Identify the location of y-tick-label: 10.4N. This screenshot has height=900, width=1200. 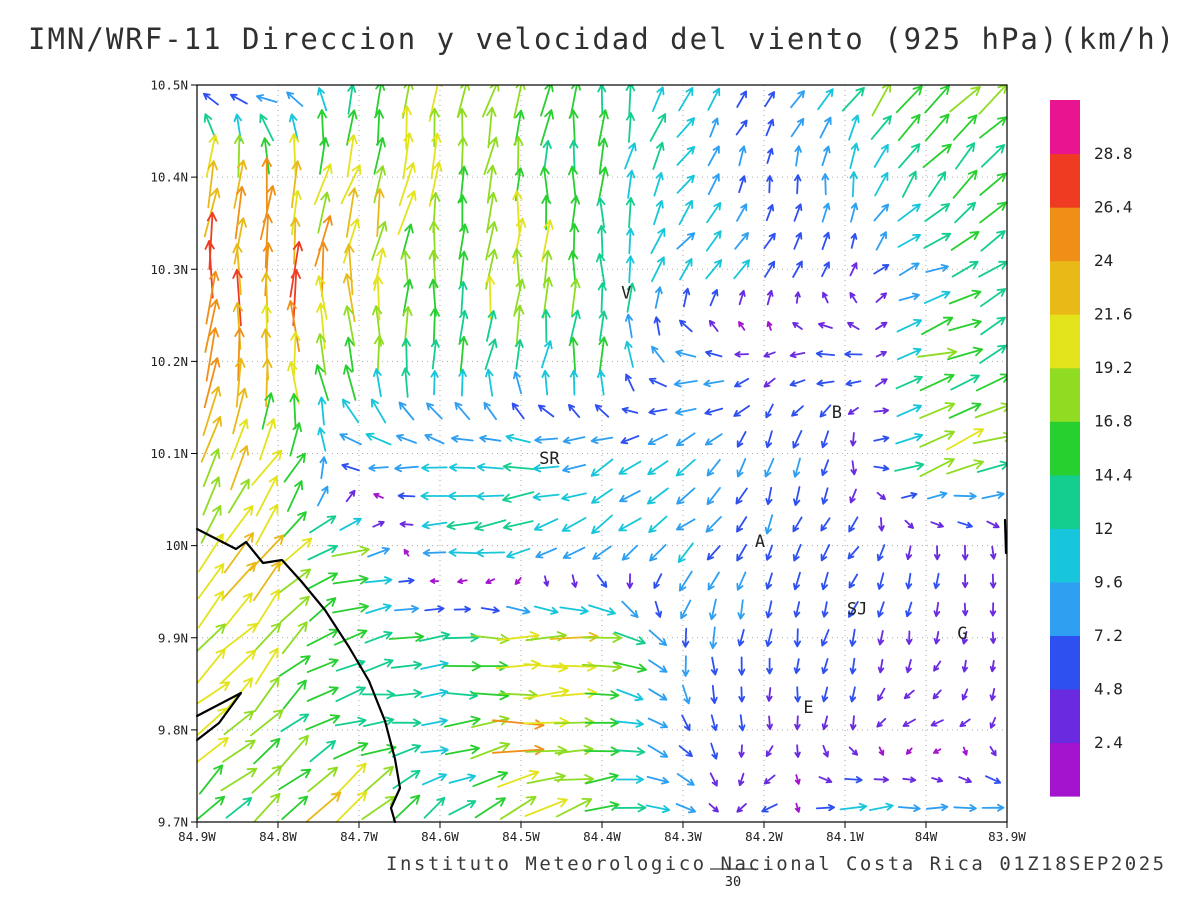
(169, 177).